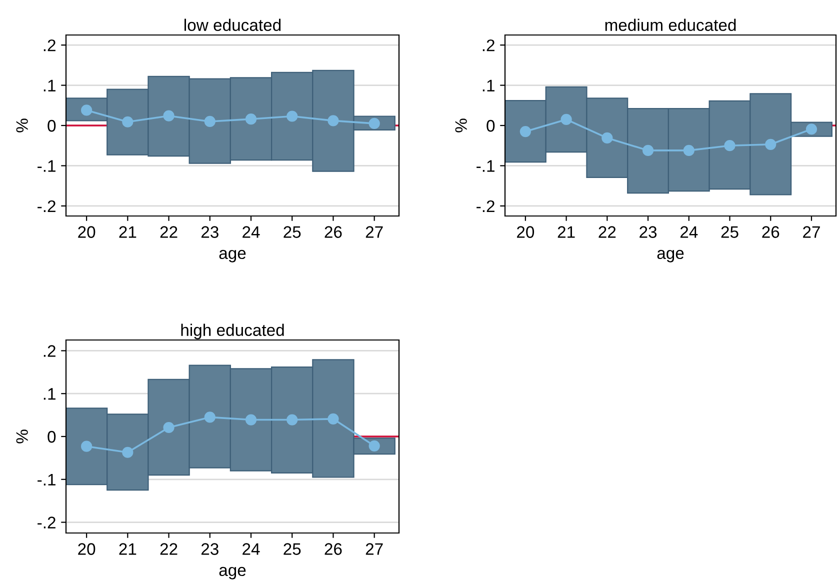 The image size is (838, 588). What do you see at coordinates (670, 24) in the screenshot?
I see `chart-title: medium educated` at bounding box center [670, 24].